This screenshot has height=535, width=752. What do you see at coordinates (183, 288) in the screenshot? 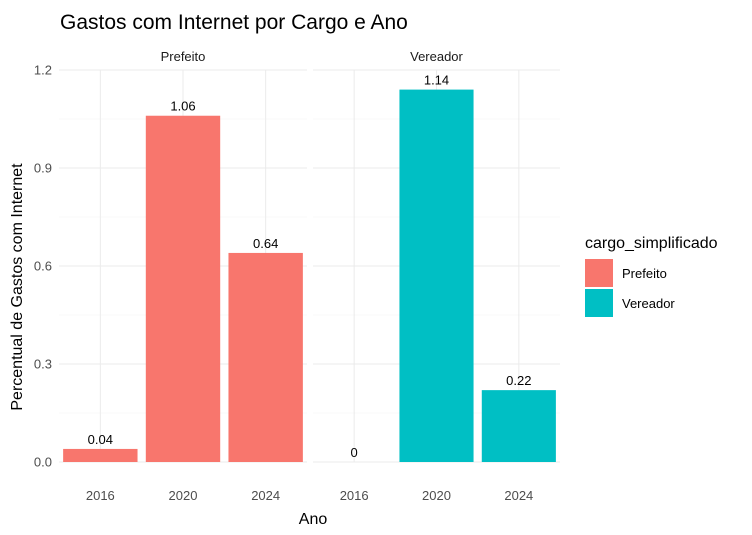
I see `bar-prefeito-2020` at bounding box center [183, 288].